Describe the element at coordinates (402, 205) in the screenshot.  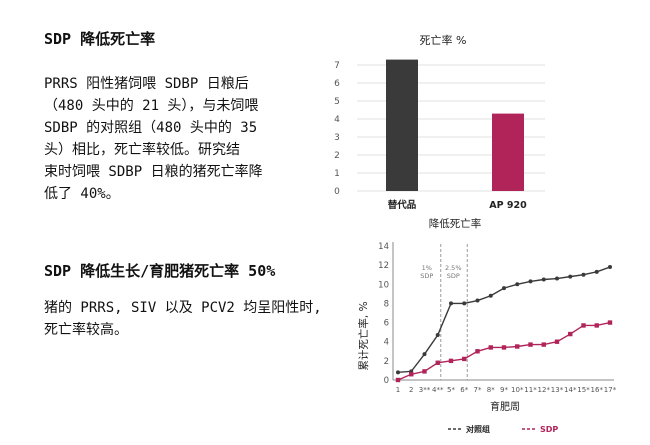
I see `bar-chart-x-tick-label: 替代品` at that location.